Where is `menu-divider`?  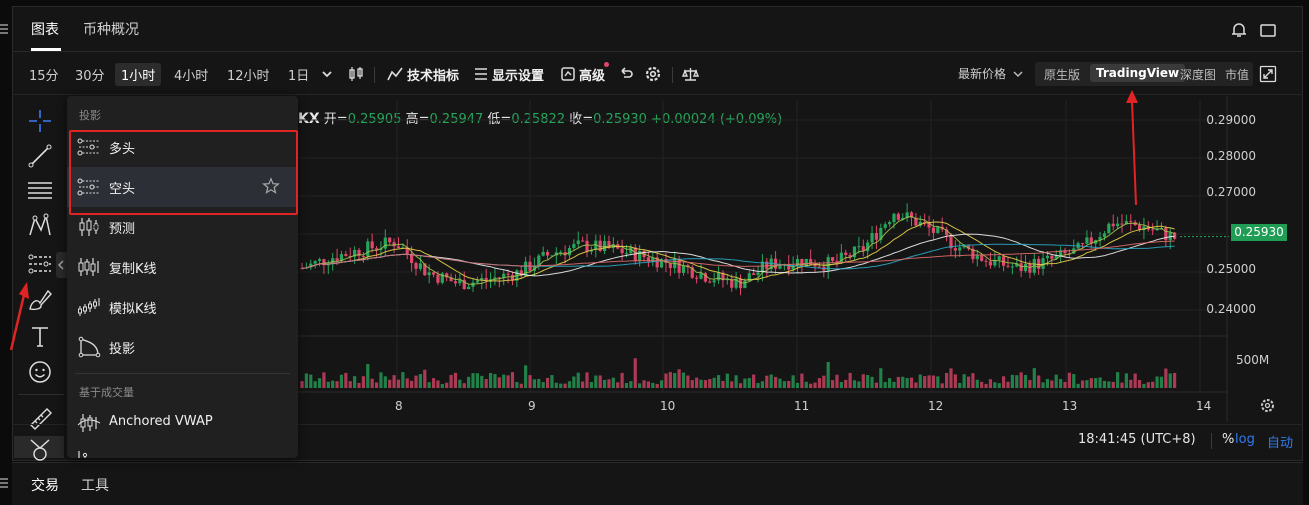
menu-divider is located at coordinates (182, 373).